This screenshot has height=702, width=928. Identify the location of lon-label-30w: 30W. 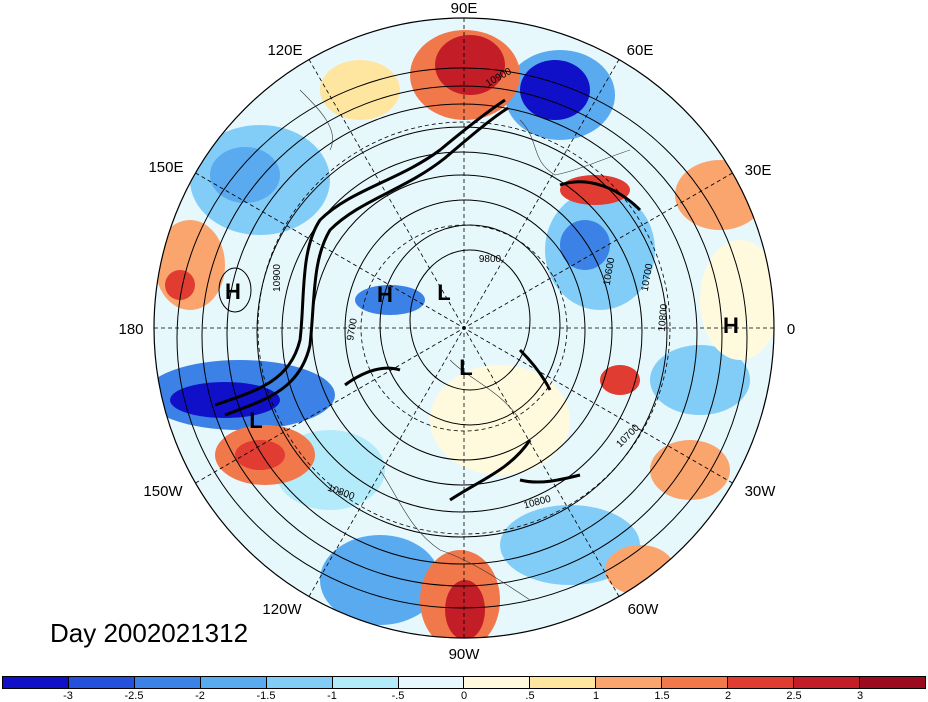
(761, 491).